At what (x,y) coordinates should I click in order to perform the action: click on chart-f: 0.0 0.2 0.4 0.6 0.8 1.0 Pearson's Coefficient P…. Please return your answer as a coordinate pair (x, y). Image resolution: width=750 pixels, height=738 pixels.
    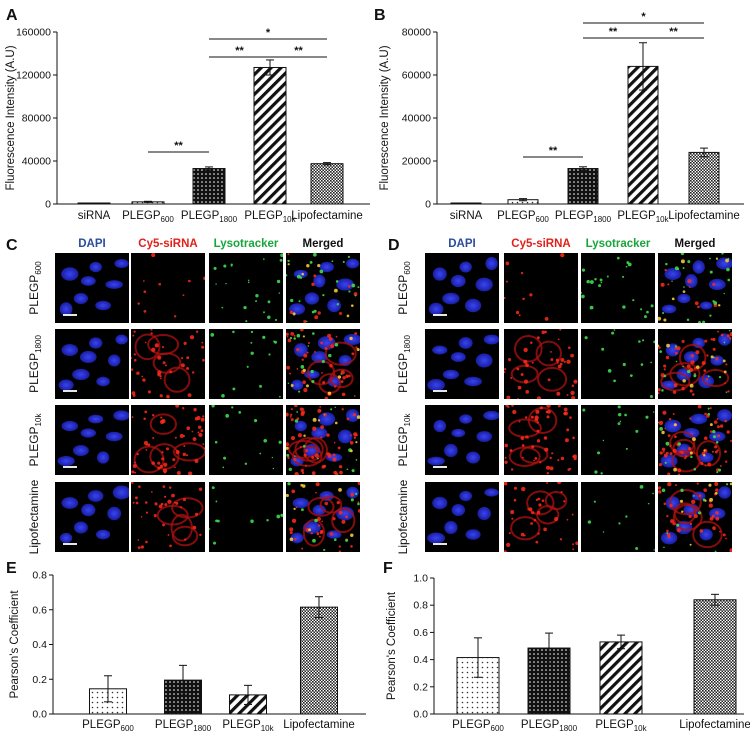
    Looking at the image, I should click on (568, 653).